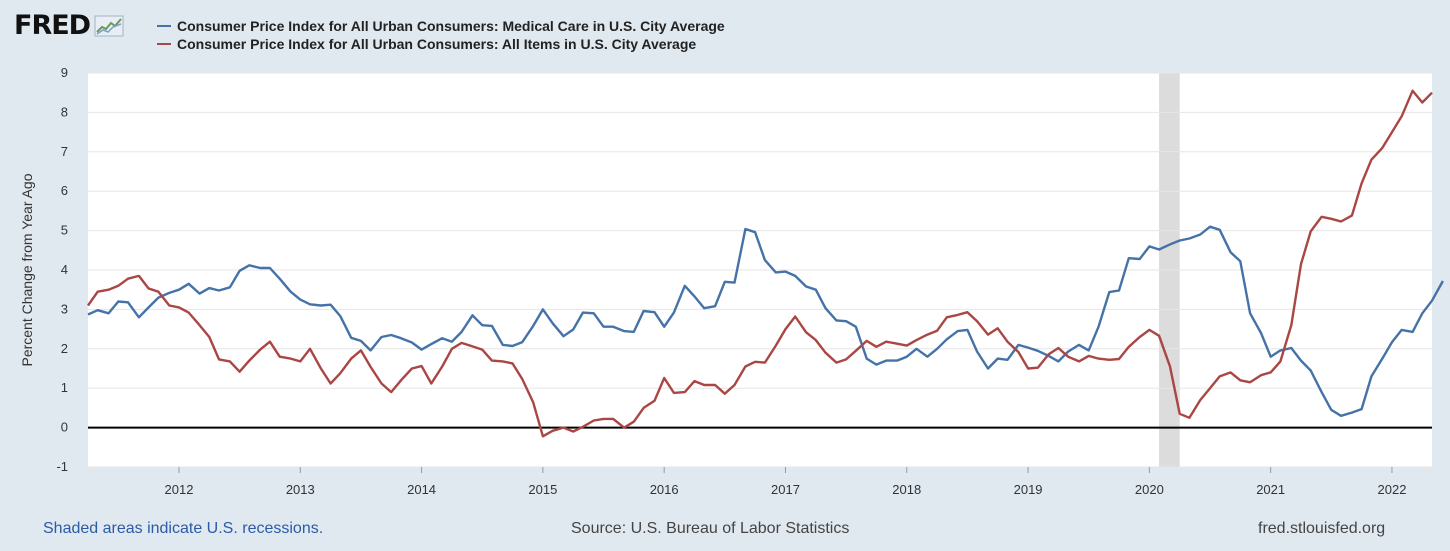 This screenshot has width=1450, height=551. Describe the element at coordinates (64, 387) in the screenshot. I see `y-tick-label: 1` at that location.